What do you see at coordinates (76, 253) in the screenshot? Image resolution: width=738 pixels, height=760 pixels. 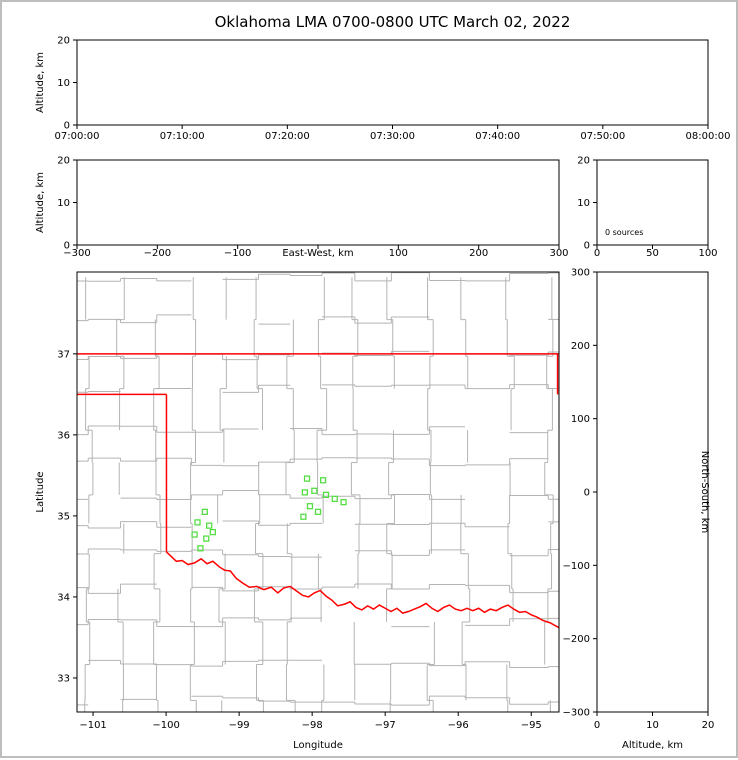 I see `x-tick-label: −300` at bounding box center [76, 253].